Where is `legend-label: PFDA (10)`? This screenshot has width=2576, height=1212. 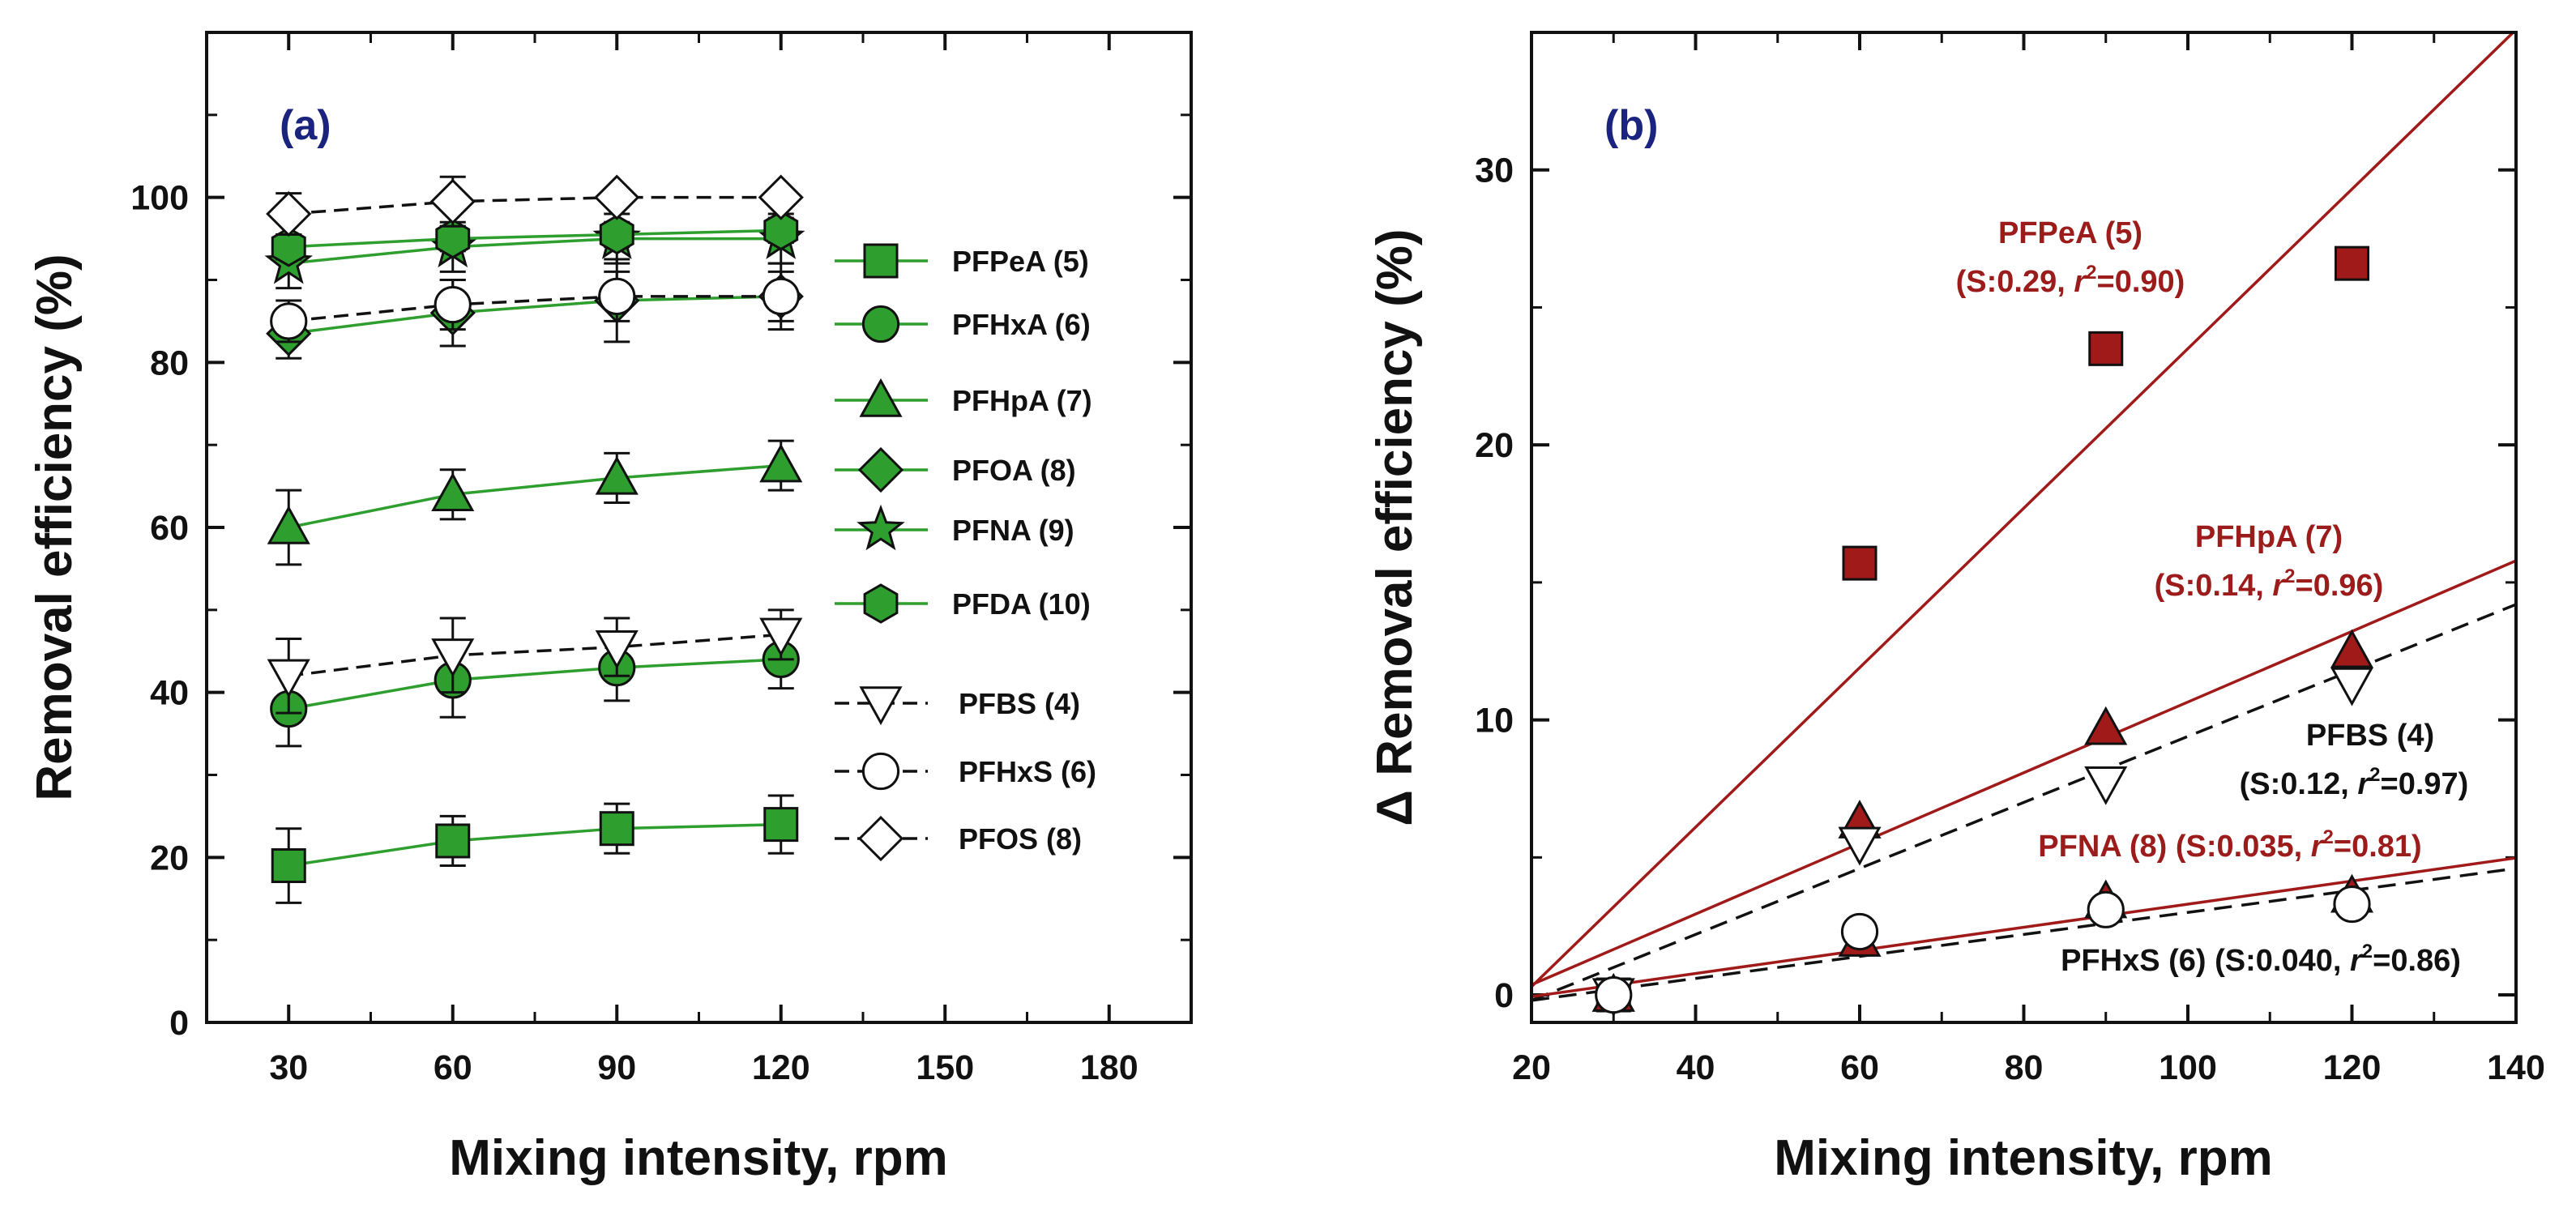 legend-label: PFDA (10) is located at coordinates (1021, 604).